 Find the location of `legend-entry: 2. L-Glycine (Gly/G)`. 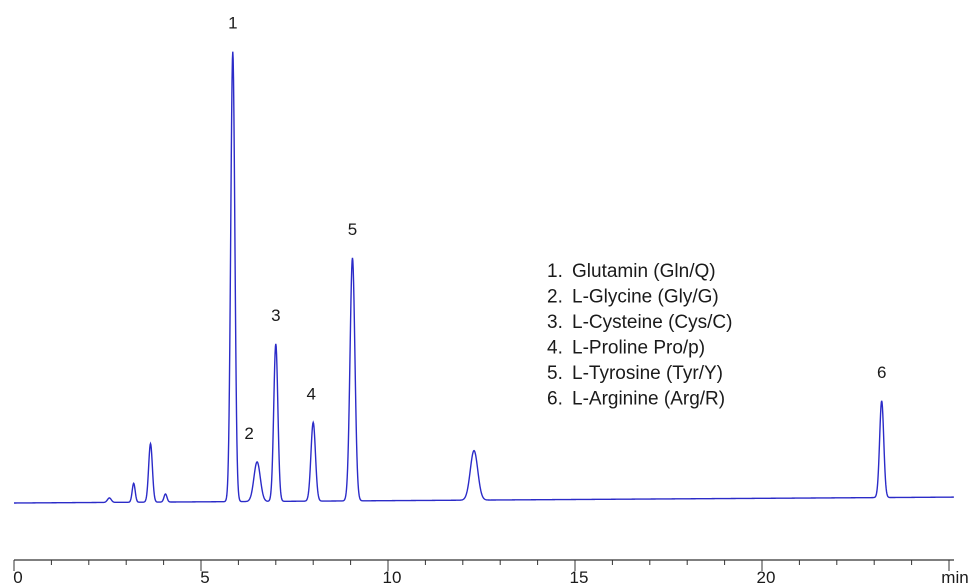

legend-entry: 2. L-Glycine (Gly/G) is located at coordinates (633, 297).